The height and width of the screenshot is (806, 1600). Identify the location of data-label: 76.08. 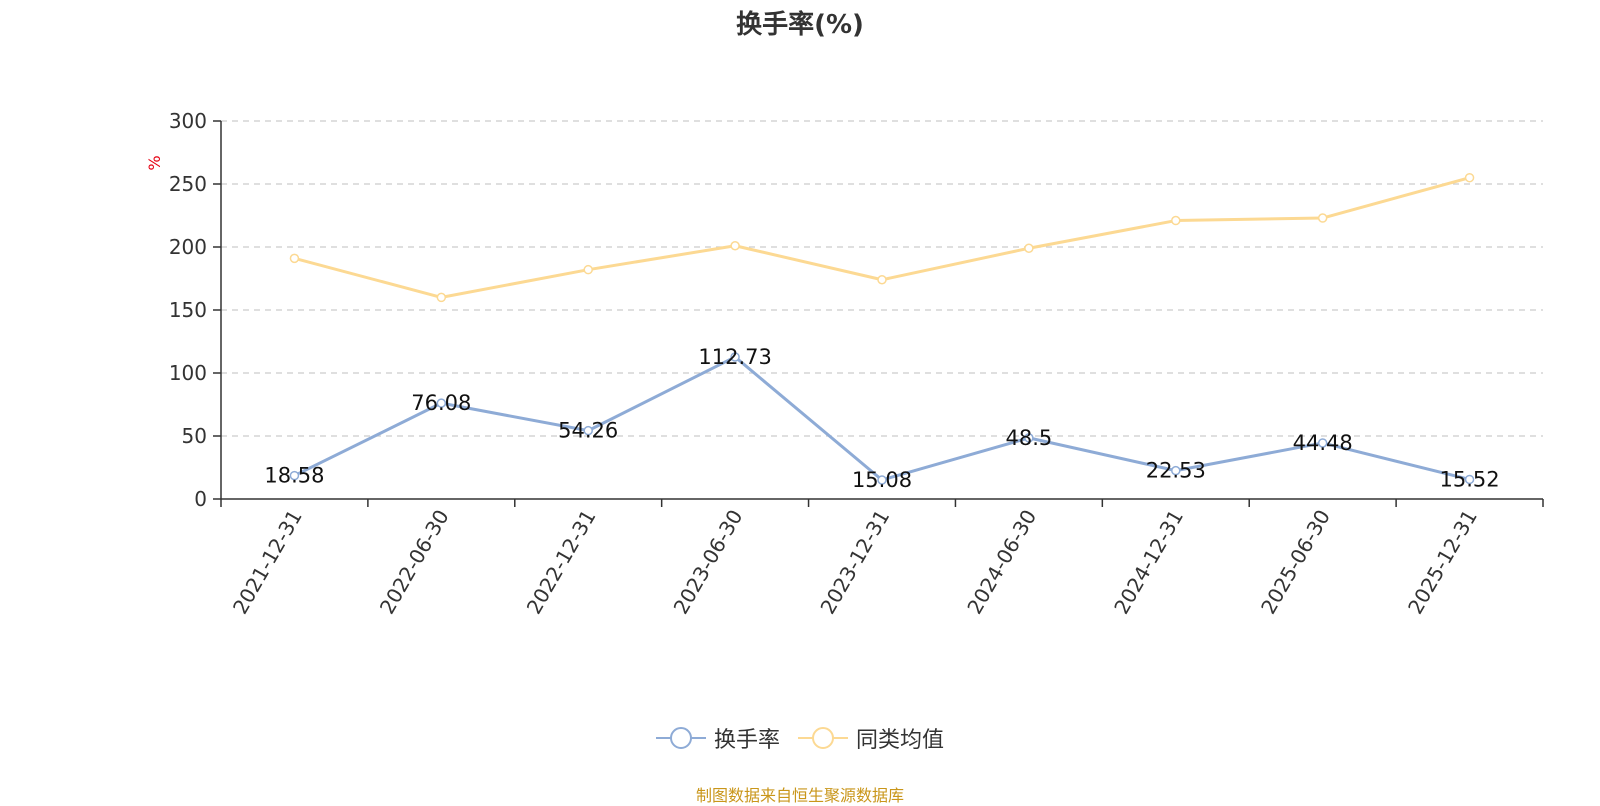
(441, 403).